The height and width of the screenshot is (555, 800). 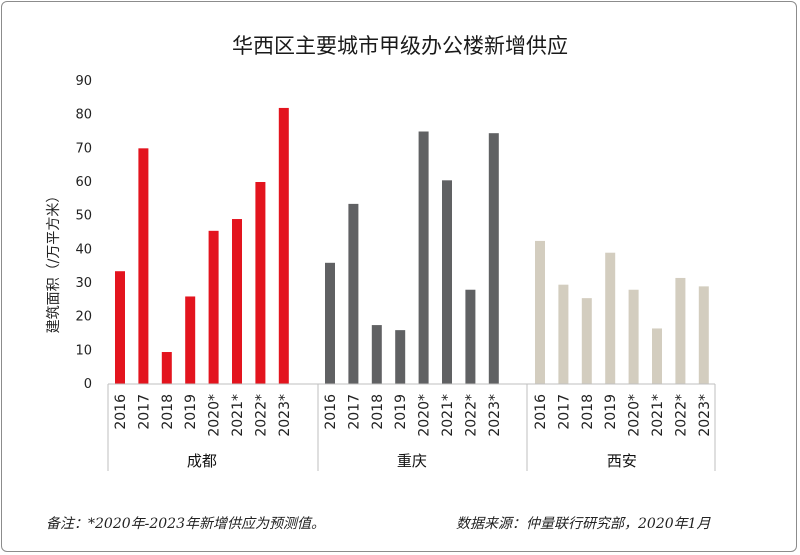 What do you see at coordinates (622, 461) in the screenshot?
I see `group-label: 西安` at bounding box center [622, 461].